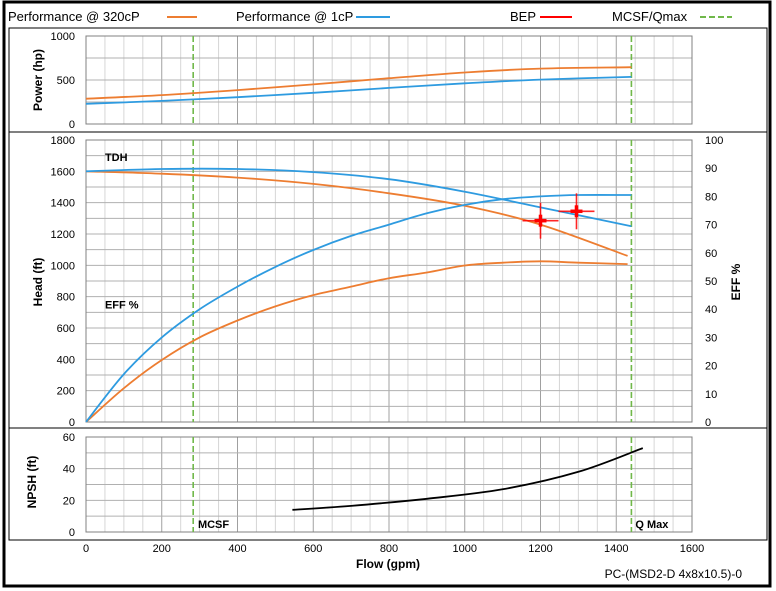  What do you see at coordinates (294, 16) in the screenshot?
I see `legend-label-1cp: Performance @ 1cP` at bounding box center [294, 16].